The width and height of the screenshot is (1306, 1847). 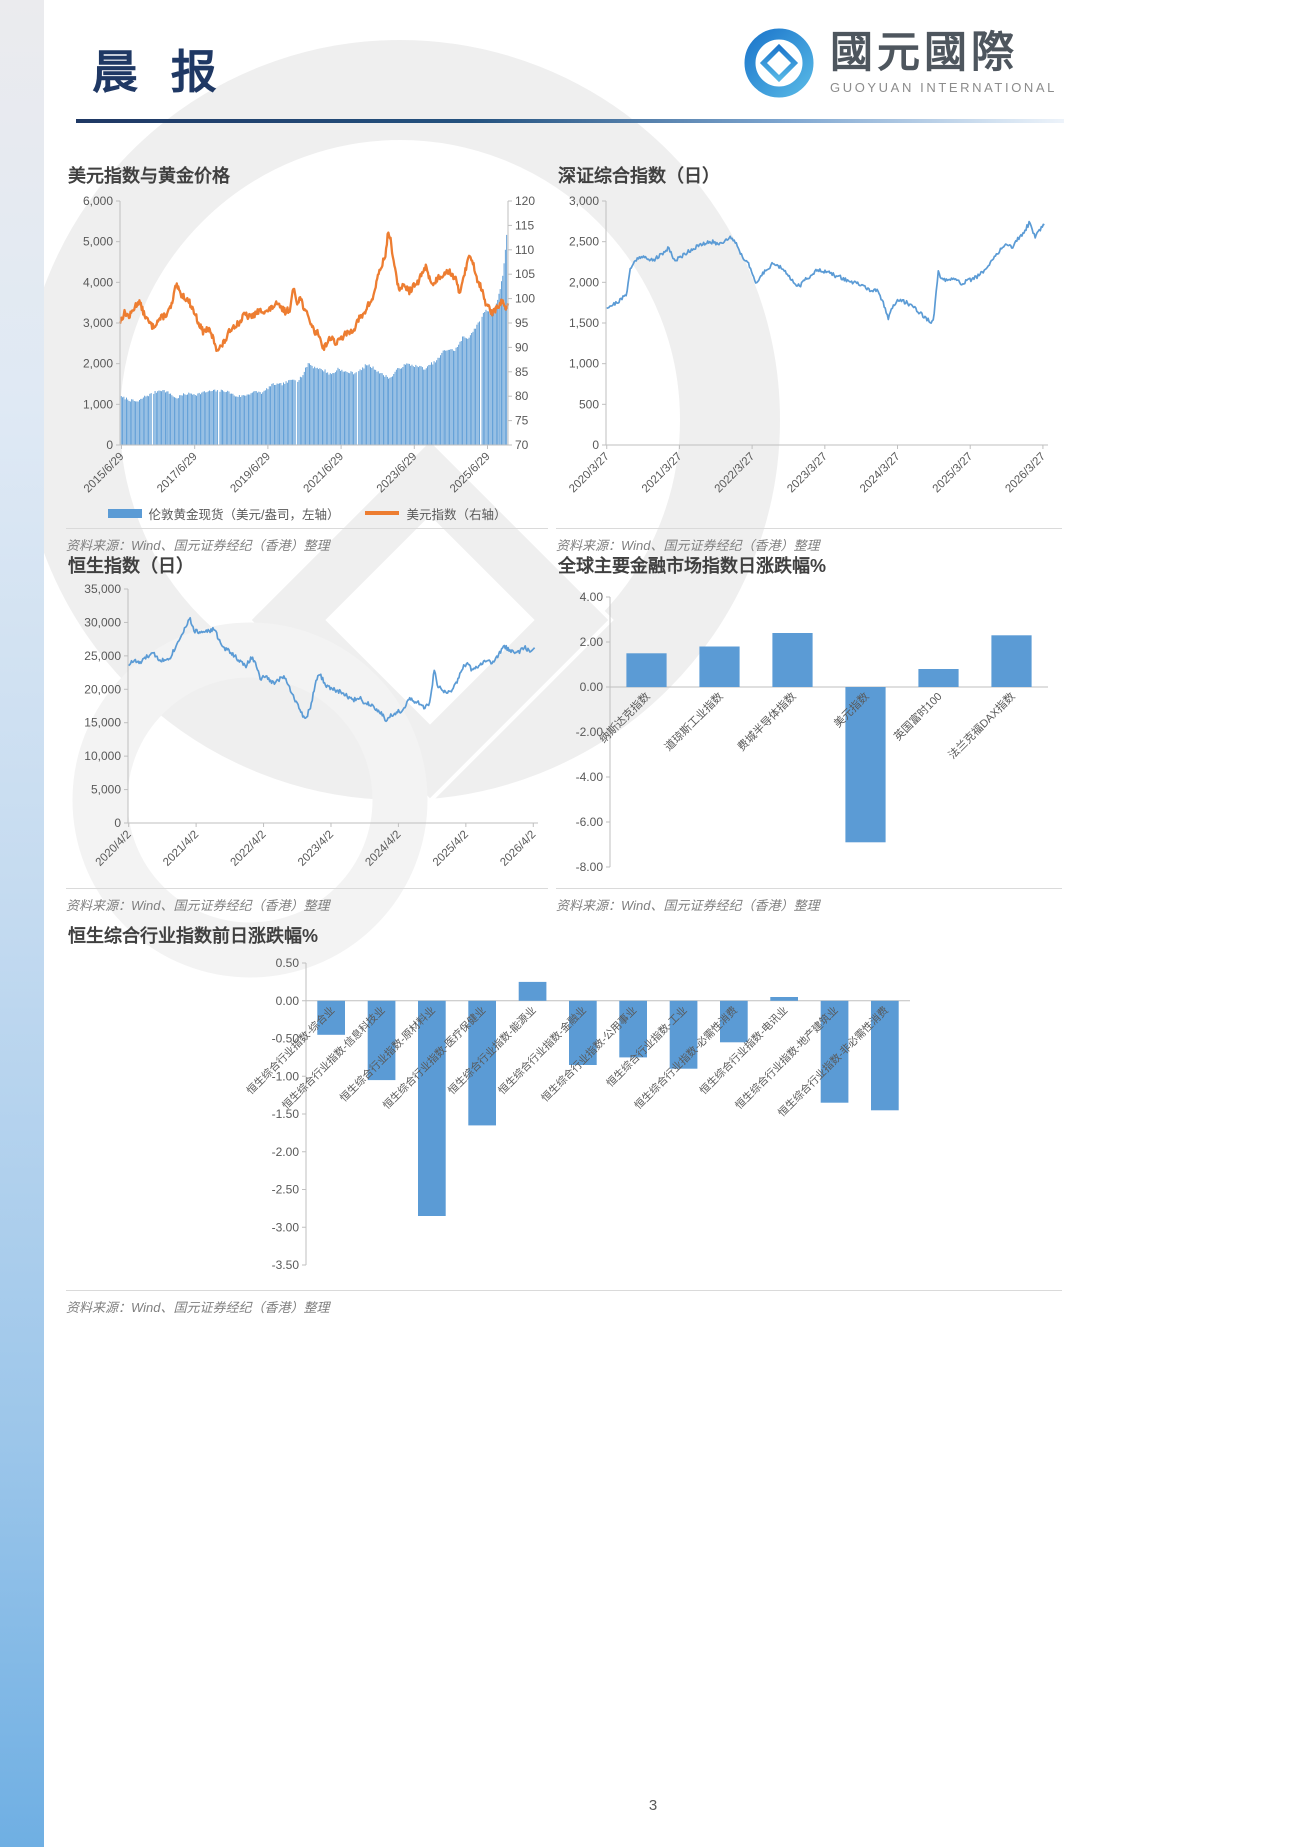 What do you see at coordinates (249, 849) in the screenshot?
I see `svg-text: 2022/4/2` at bounding box center [249, 849].